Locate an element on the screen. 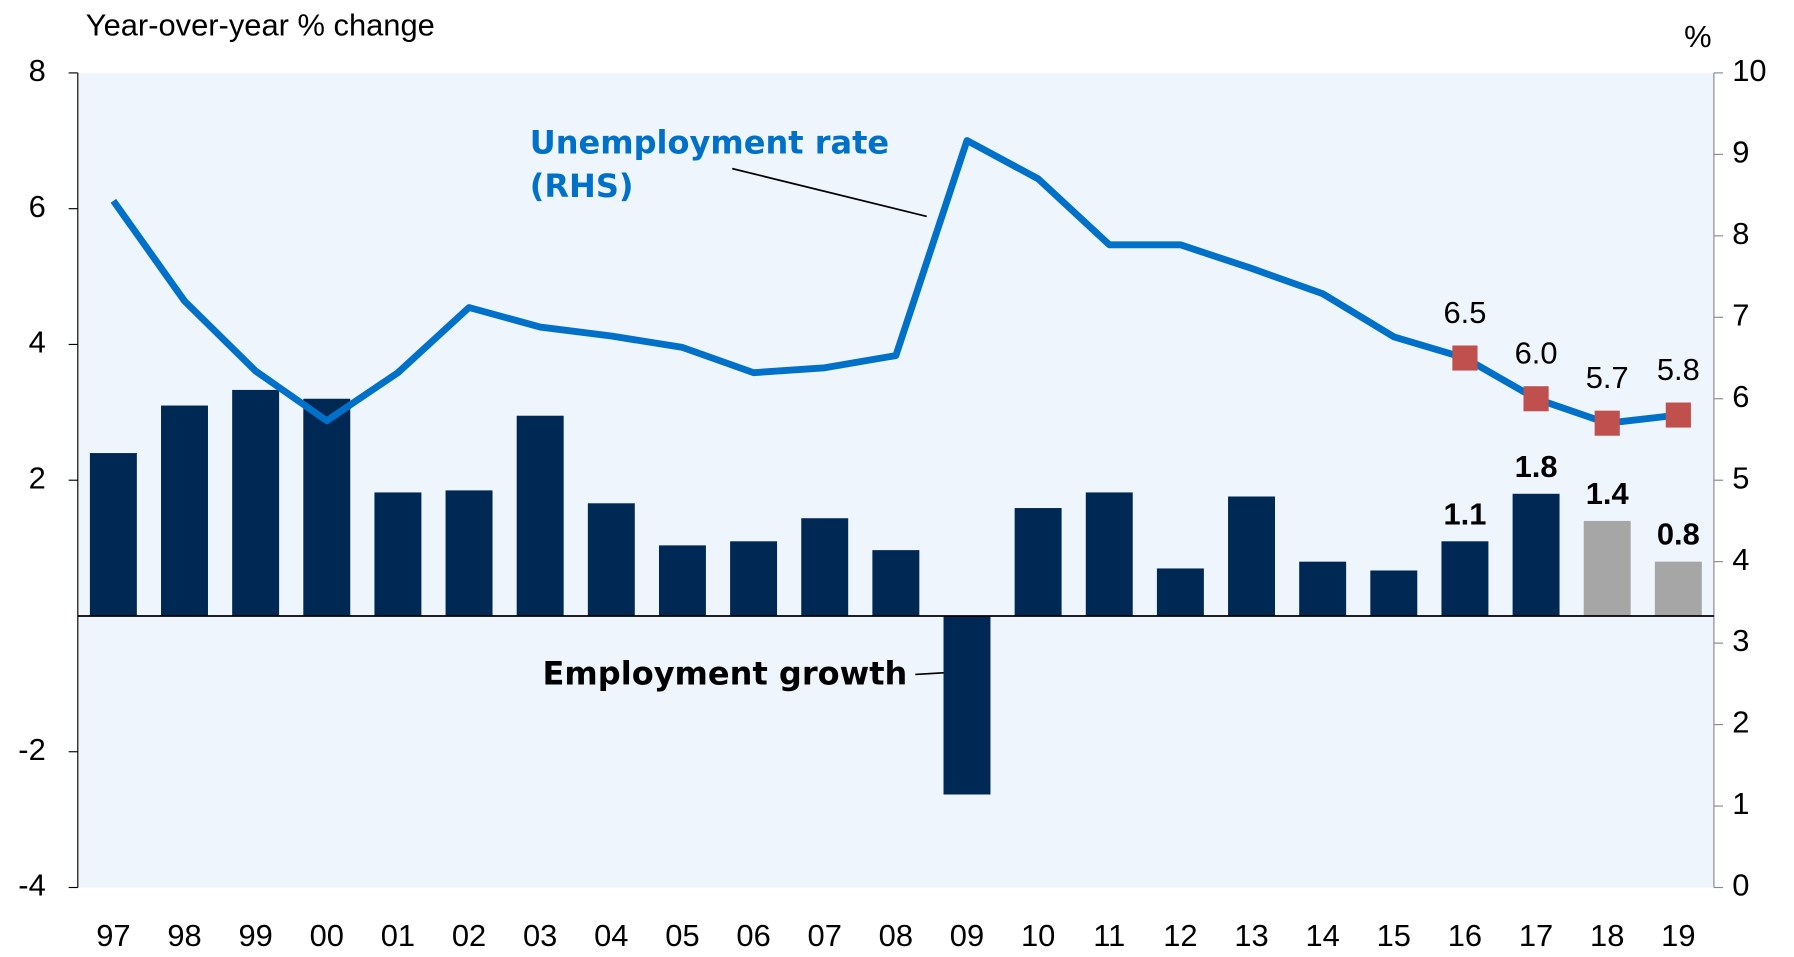 This screenshot has width=1794, height=957. line-annotation: Unemployment rate (RHS) is located at coordinates (709, 164).